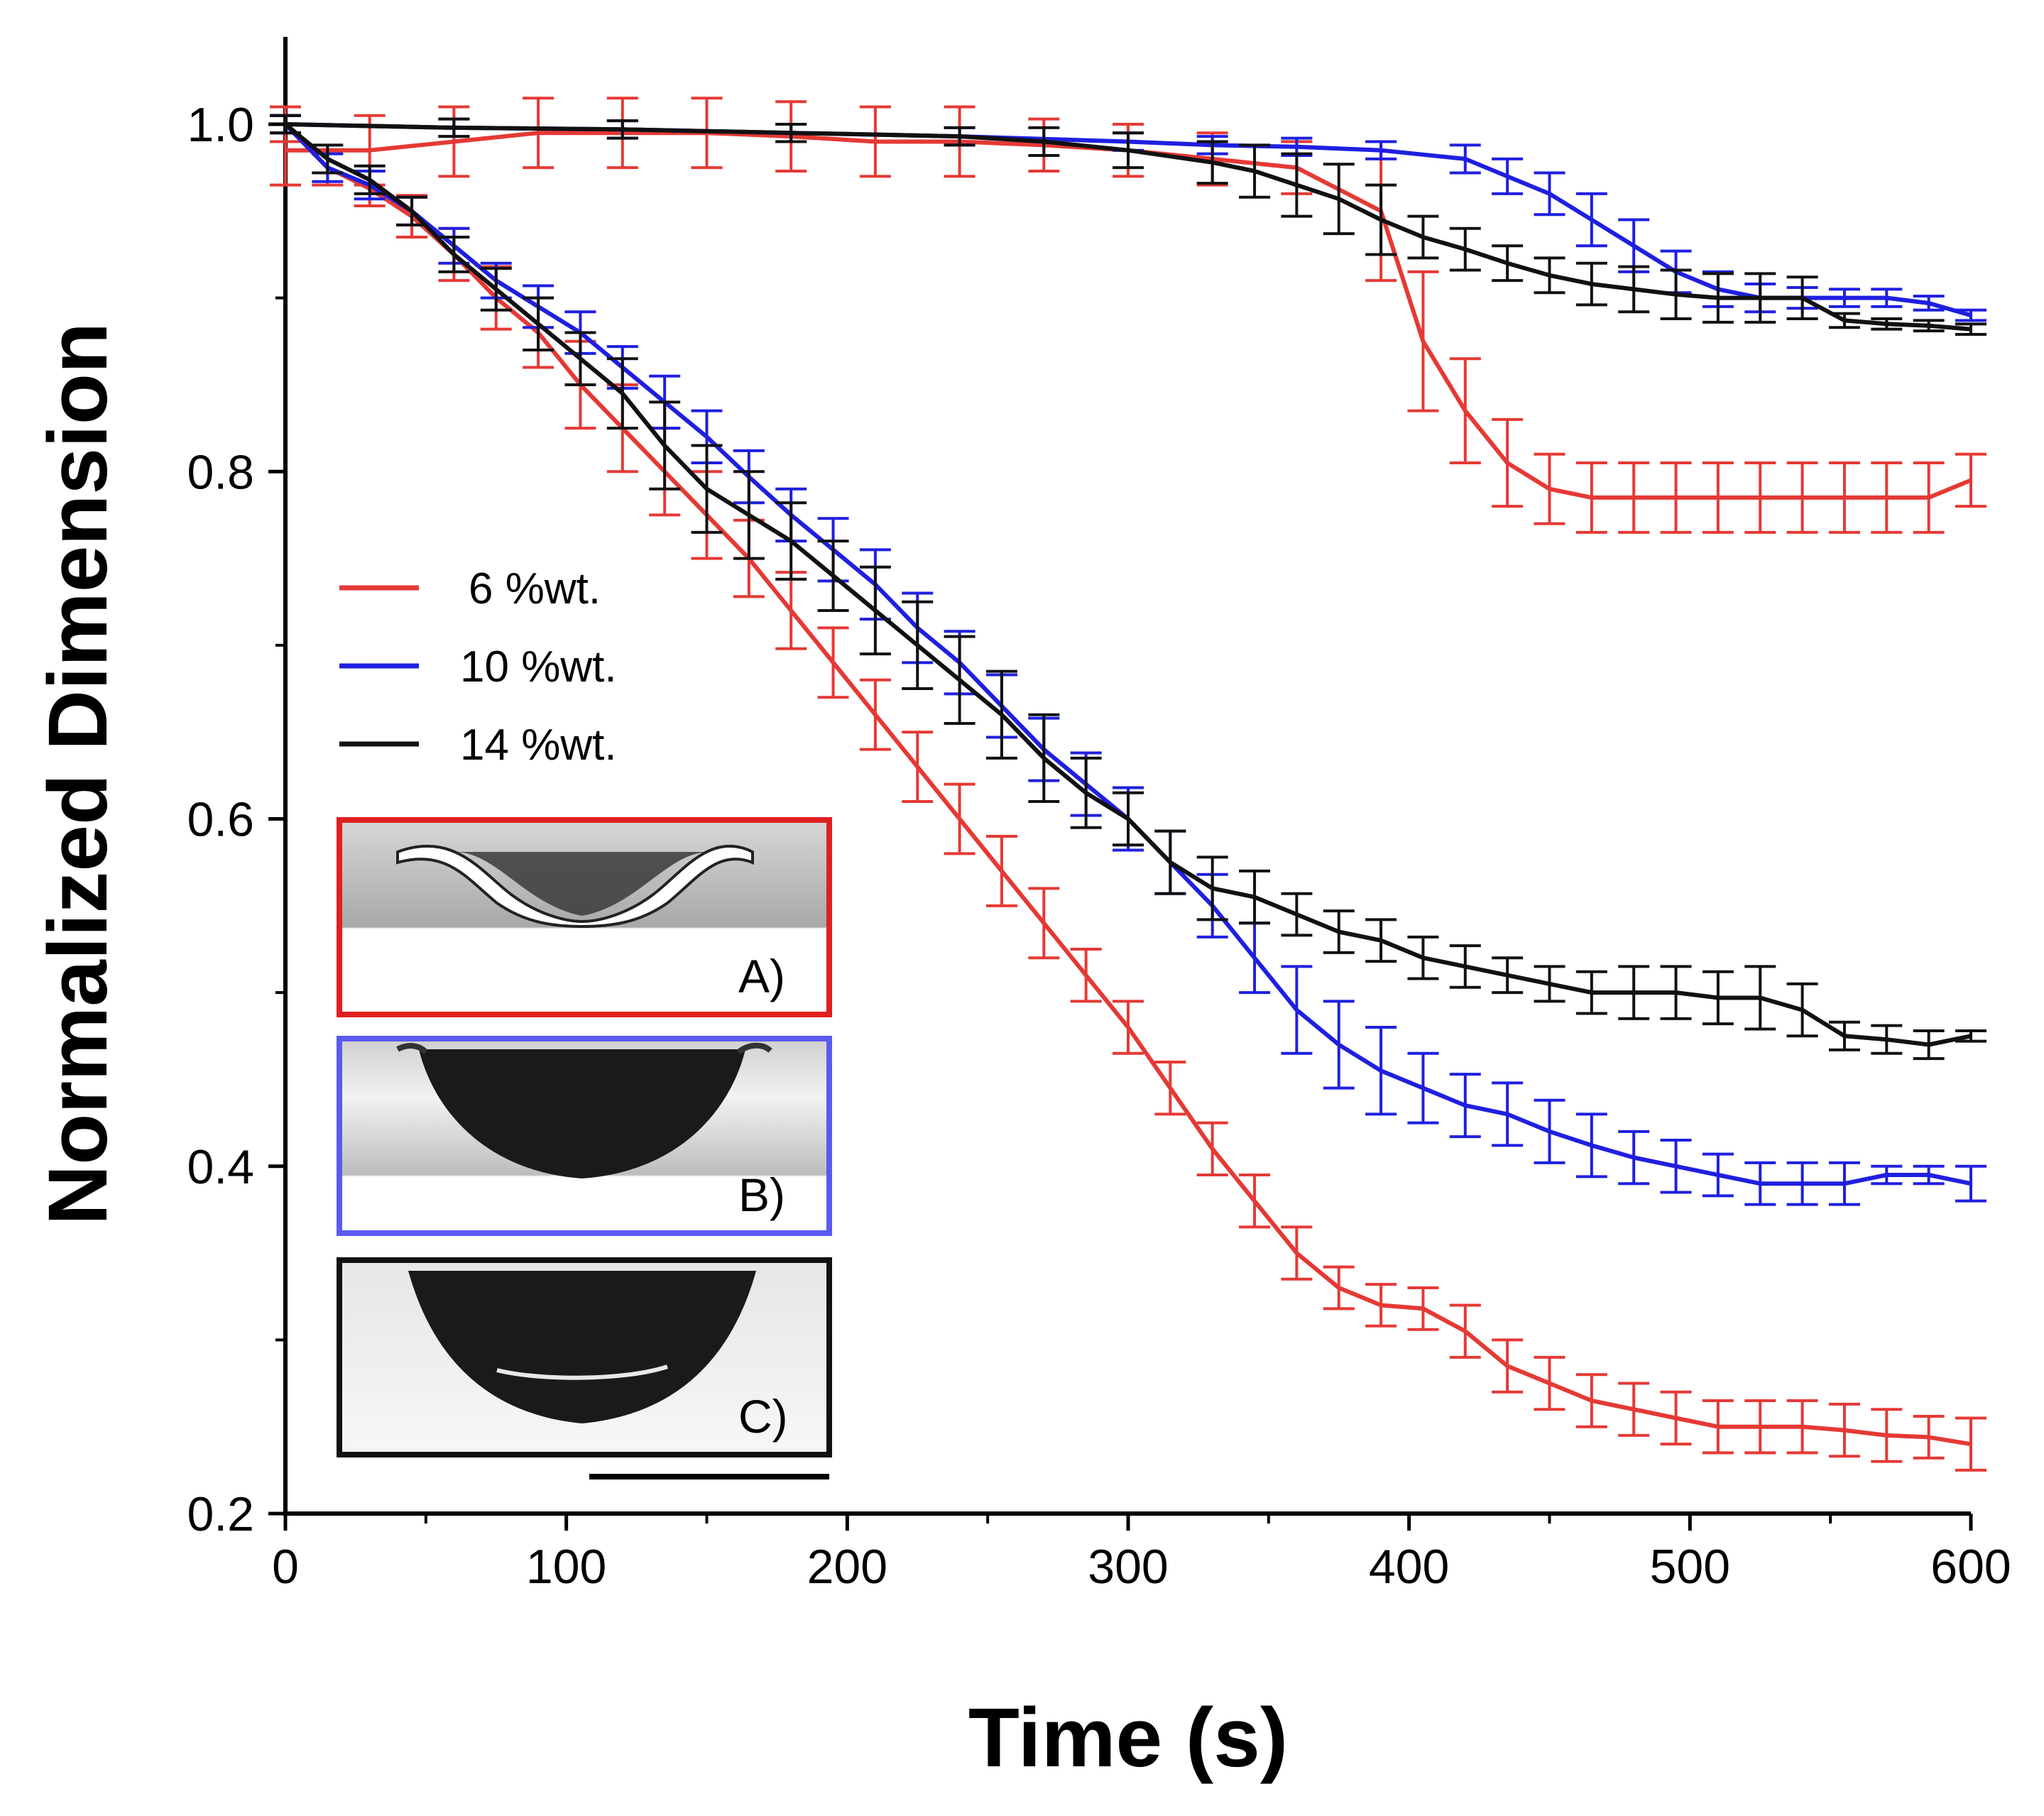 This screenshot has height=1816, width=2044. Describe the element at coordinates (1409, 1567) in the screenshot. I see `x-tick-label-400: 400` at that location.